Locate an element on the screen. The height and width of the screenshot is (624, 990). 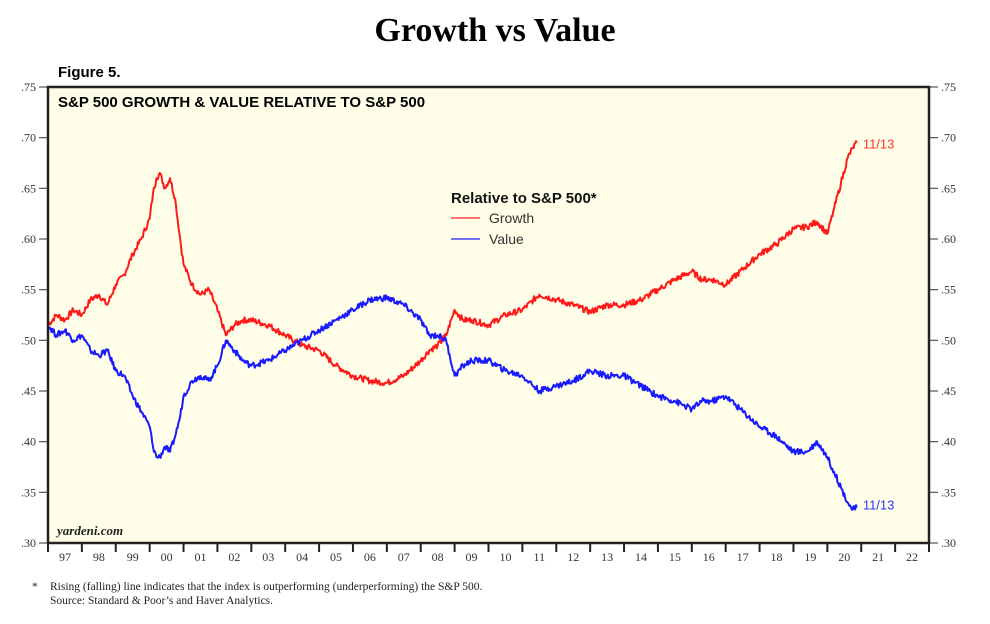
y-tick-label-left: .50 is located at coordinates (28, 340).